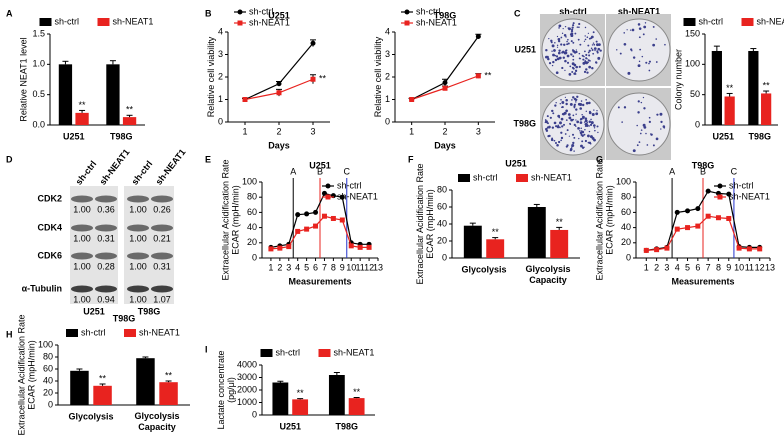  I want to click on y-tick-label: 50, so click(695, 94).